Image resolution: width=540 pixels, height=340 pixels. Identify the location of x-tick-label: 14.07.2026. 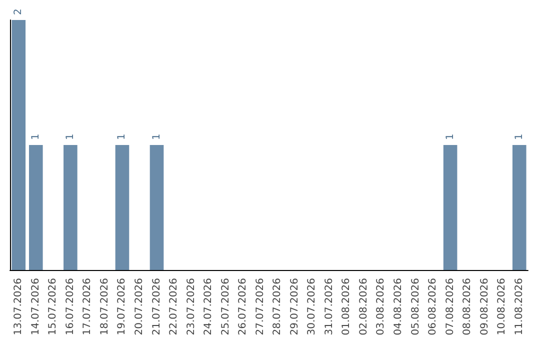
(36, 307).